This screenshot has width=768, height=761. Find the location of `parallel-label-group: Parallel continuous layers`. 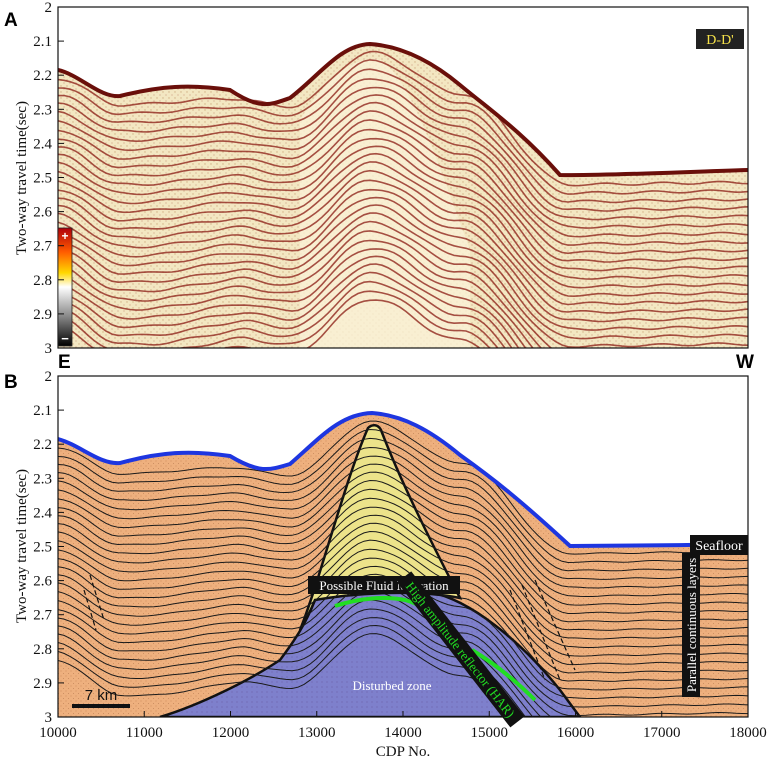

parallel-label-group: Parallel continuous layers is located at coordinates (691, 625).